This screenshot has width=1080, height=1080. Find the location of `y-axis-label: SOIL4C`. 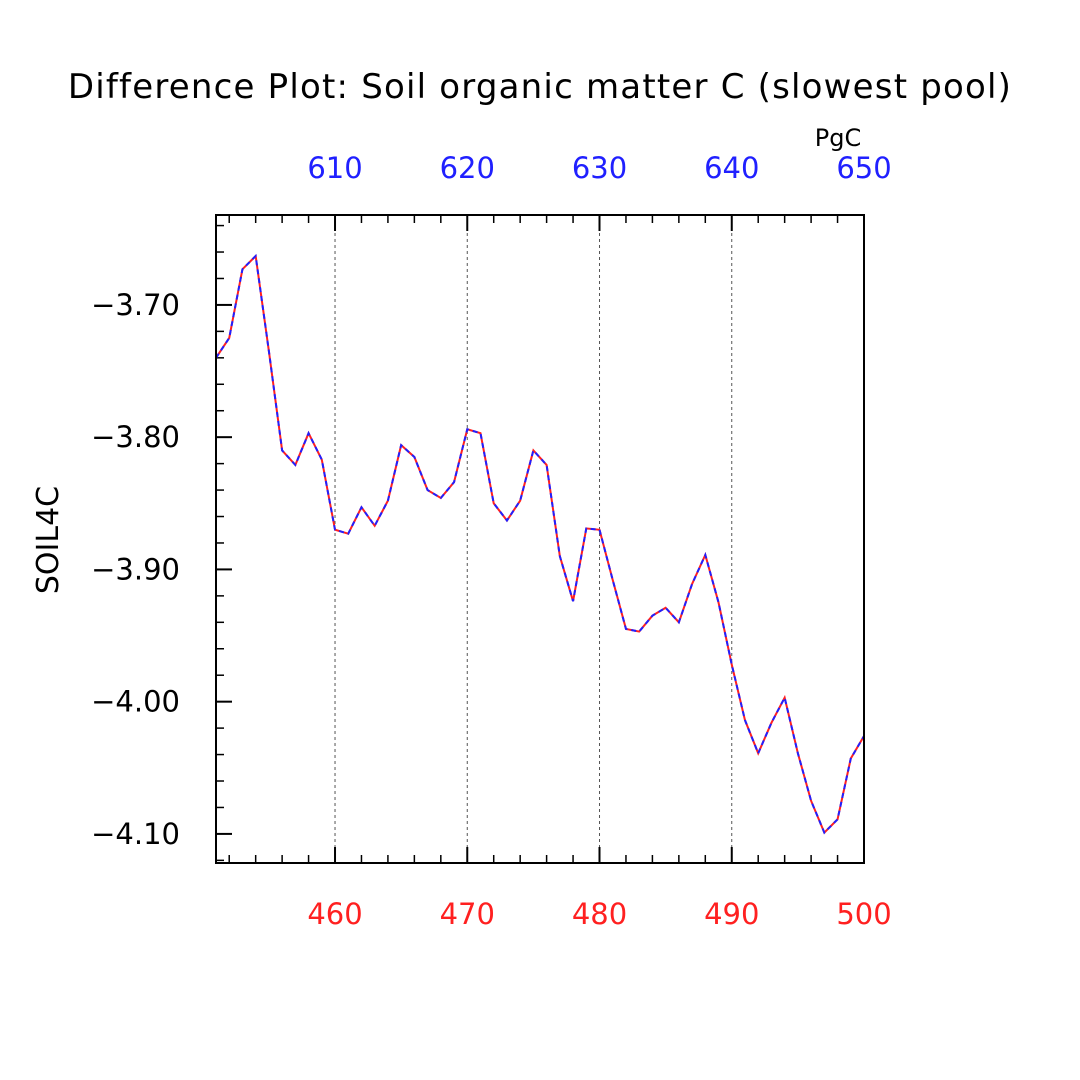

y-axis-label: SOIL4C is located at coordinates (48, 540).